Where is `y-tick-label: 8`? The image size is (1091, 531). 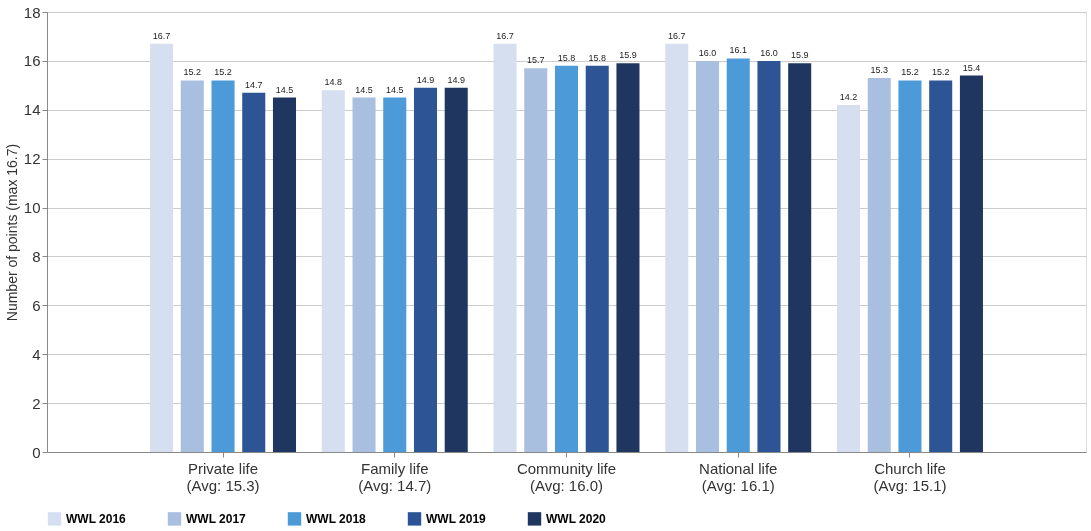 y-tick-label: 8 is located at coordinates (36, 256).